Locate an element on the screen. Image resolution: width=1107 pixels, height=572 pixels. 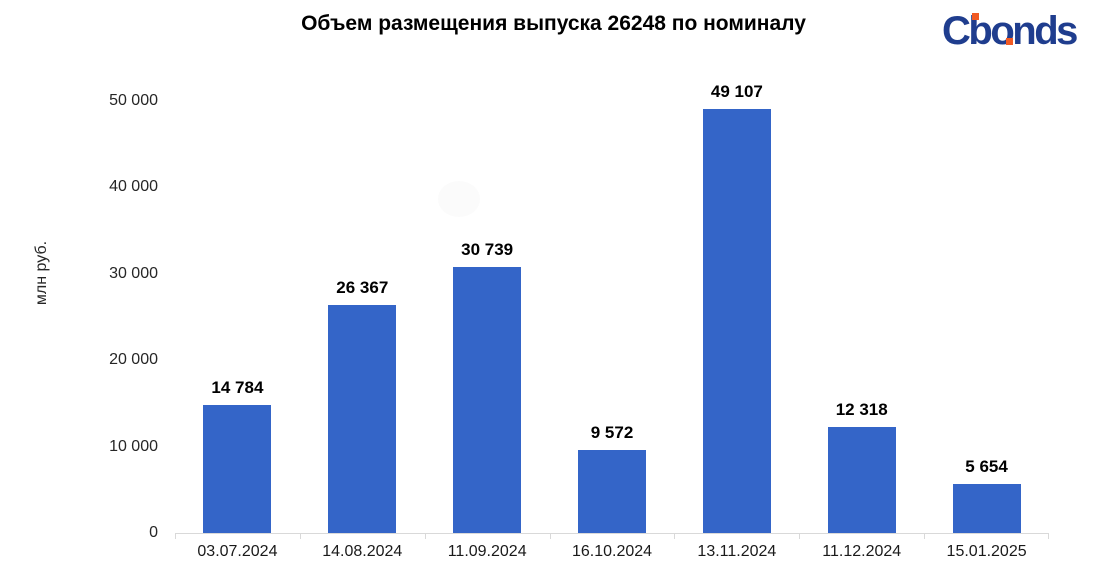
x-axis-label: 16.10.2024 is located at coordinates (612, 551).